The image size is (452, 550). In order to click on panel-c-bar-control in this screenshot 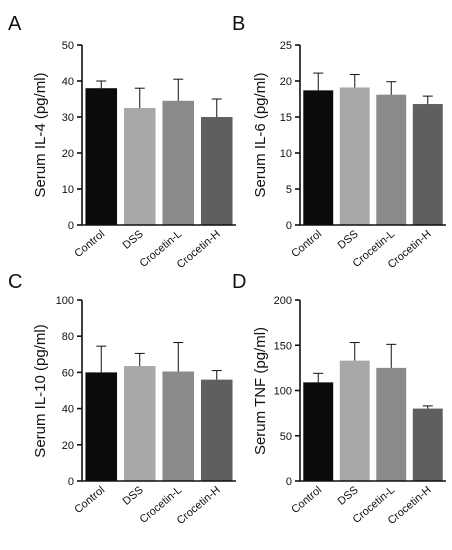, I will do `click(101, 426)`.